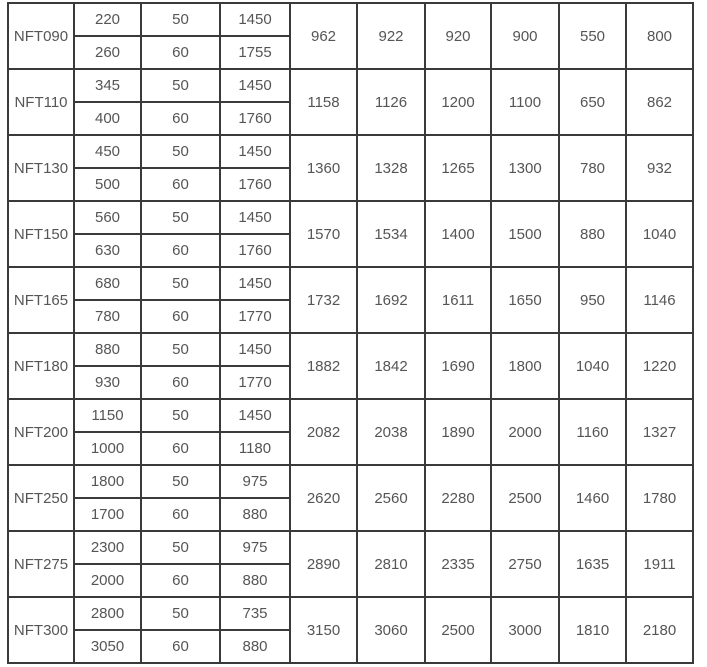  What do you see at coordinates (391, 564) in the screenshot?
I see `value-cell: 2810` at bounding box center [391, 564].